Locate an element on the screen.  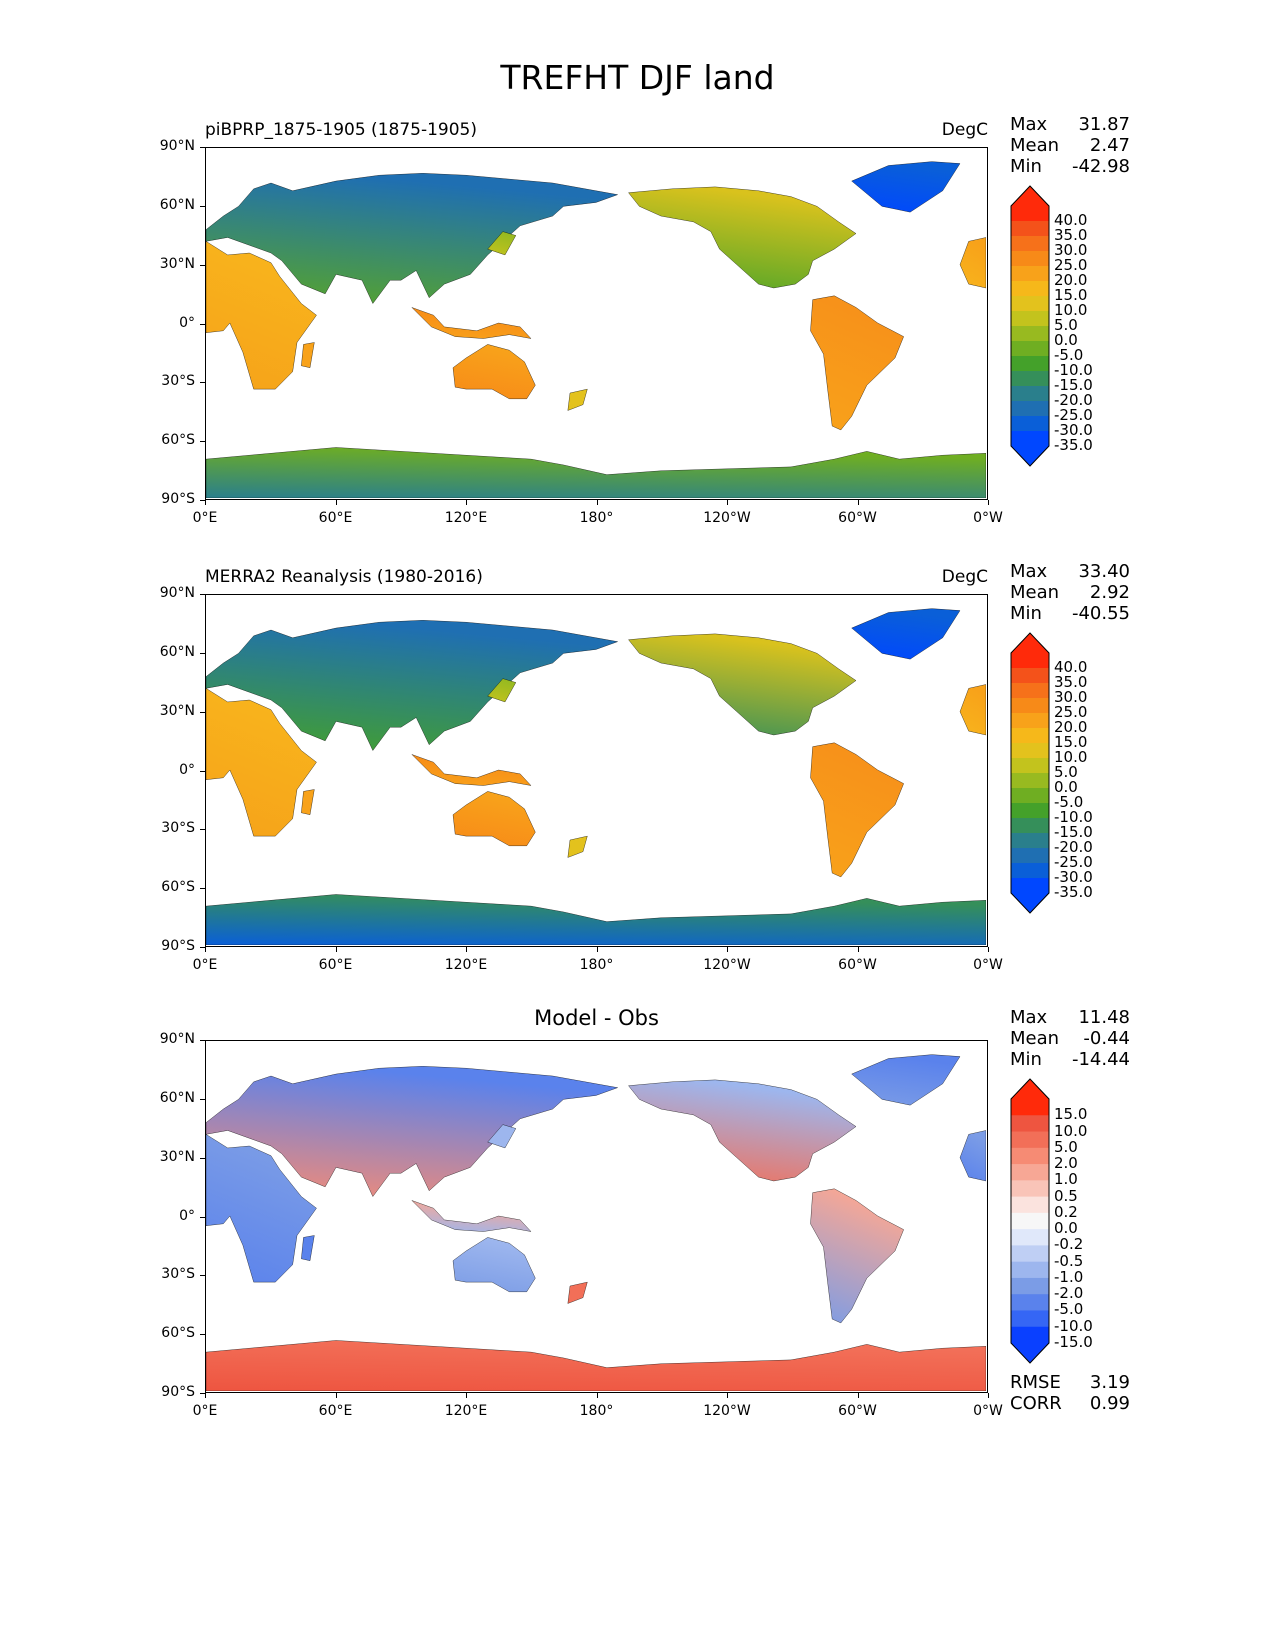
colorbar-label: -0.2 is located at coordinates (1069, 1244).